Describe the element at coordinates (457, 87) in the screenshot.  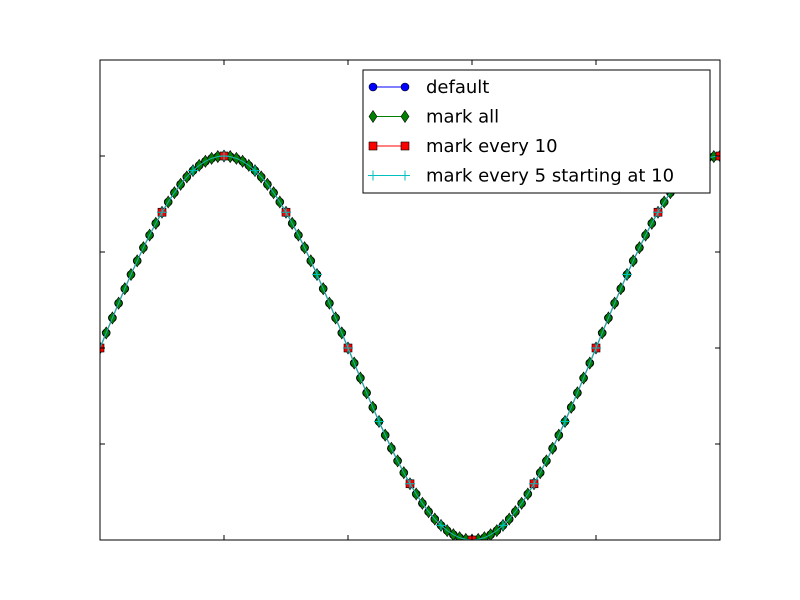
I see `legend-label: default` at that location.